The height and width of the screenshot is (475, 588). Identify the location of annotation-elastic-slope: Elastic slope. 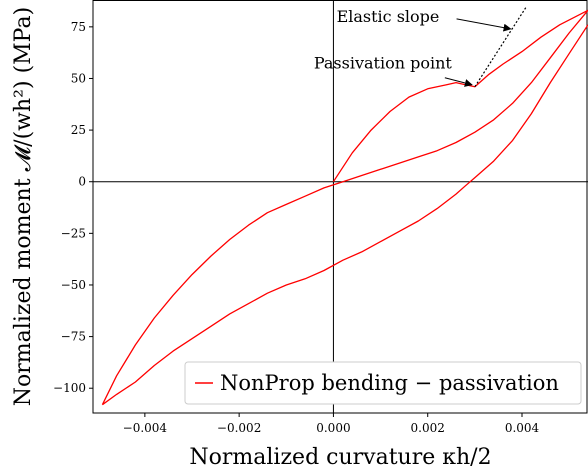
(388, 16).